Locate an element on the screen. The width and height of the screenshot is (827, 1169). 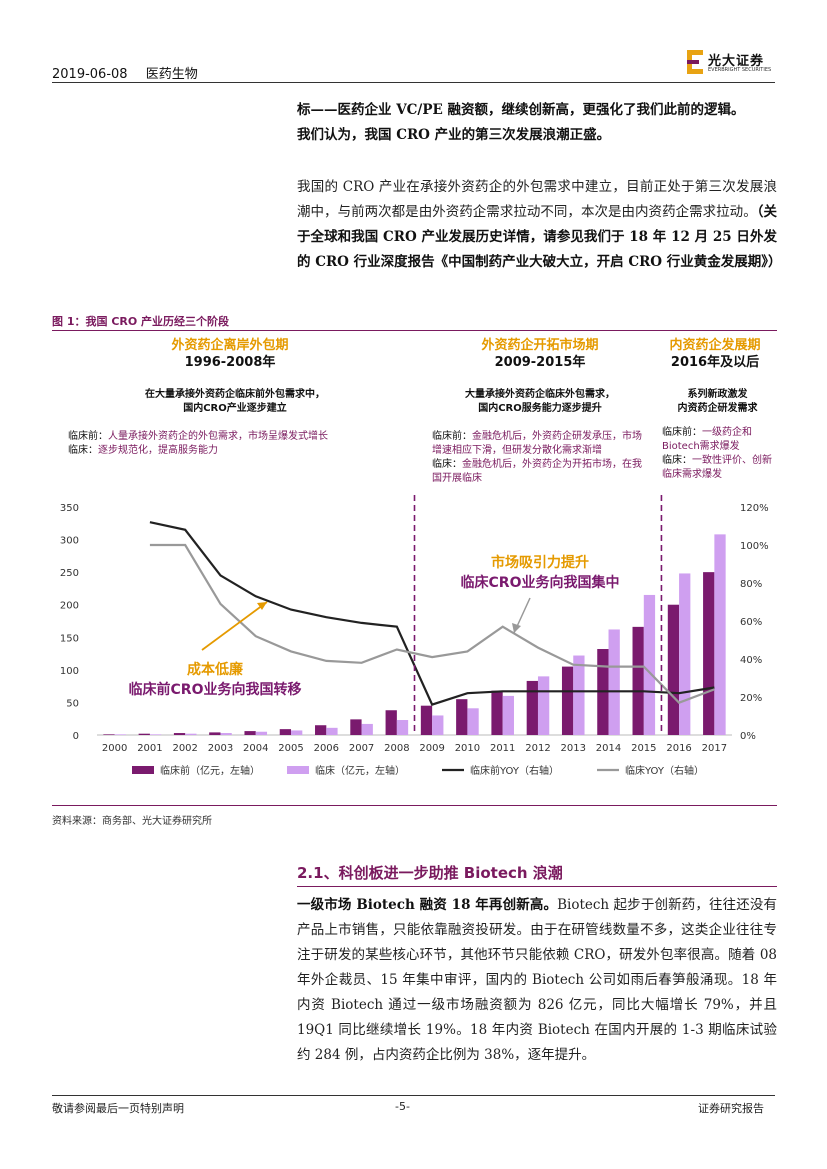
note-value: 金融危机后，外资药企为开拓市场，在我国开展临床 is located at coordinates (537, 471).